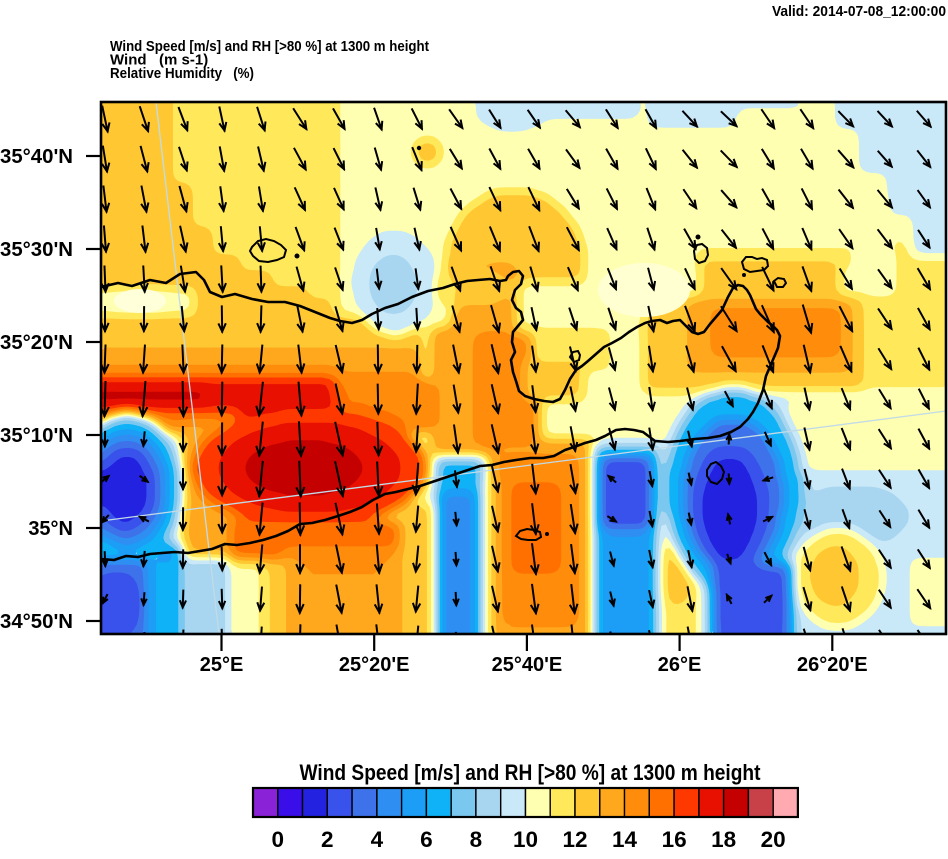 This screenshot has width=948, height=859. What do you see at coordinates (723, 839) in the screenshot?
I see `svg-text: 18` at bounding box center [723, 839].